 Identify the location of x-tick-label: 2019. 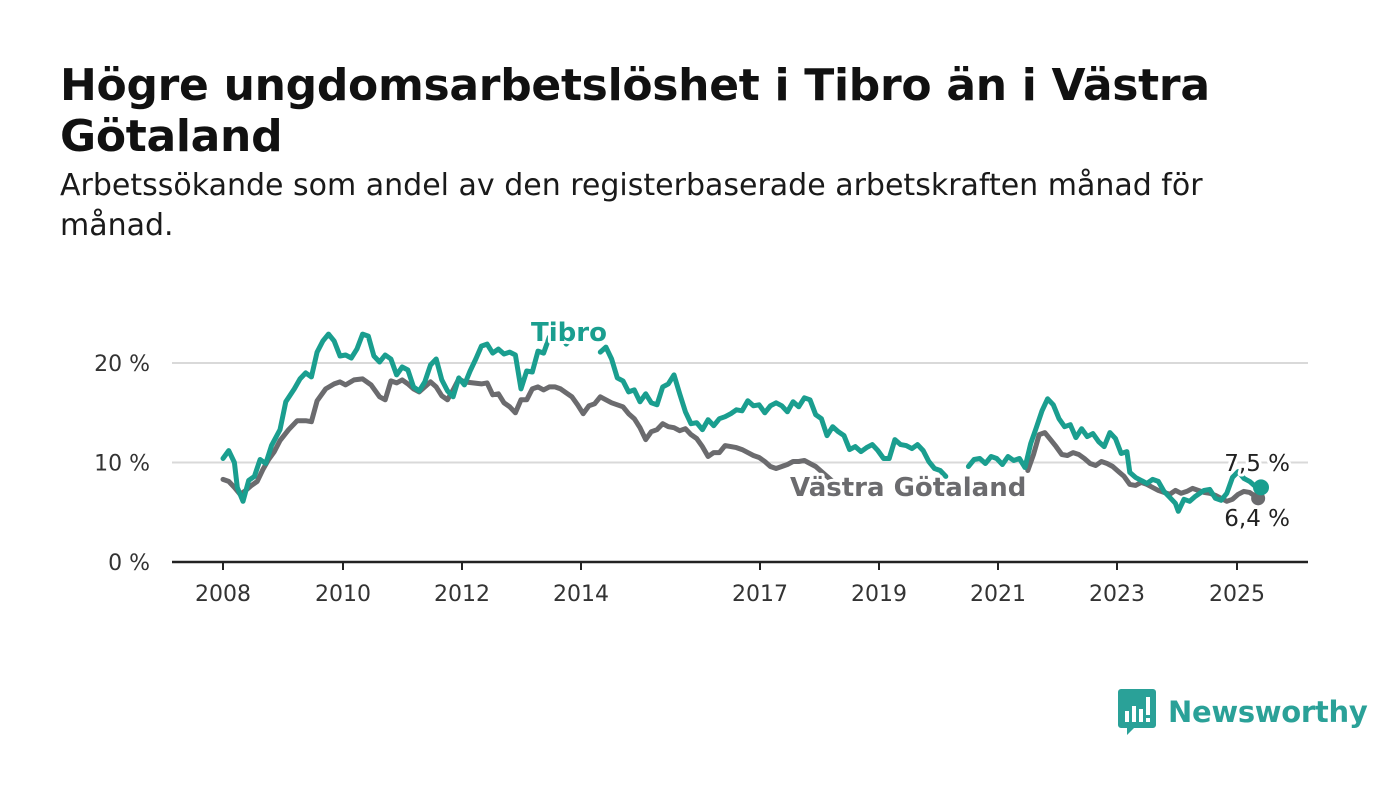
(879, 594).